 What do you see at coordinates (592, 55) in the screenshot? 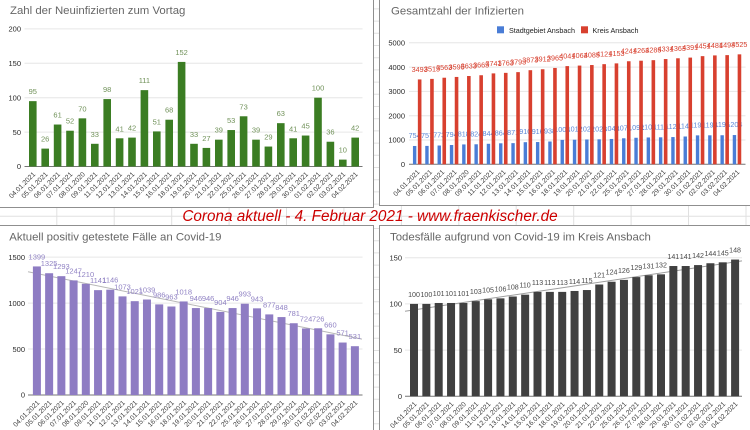
I see `svg-text: 4085` at bounding box center [592, 55].